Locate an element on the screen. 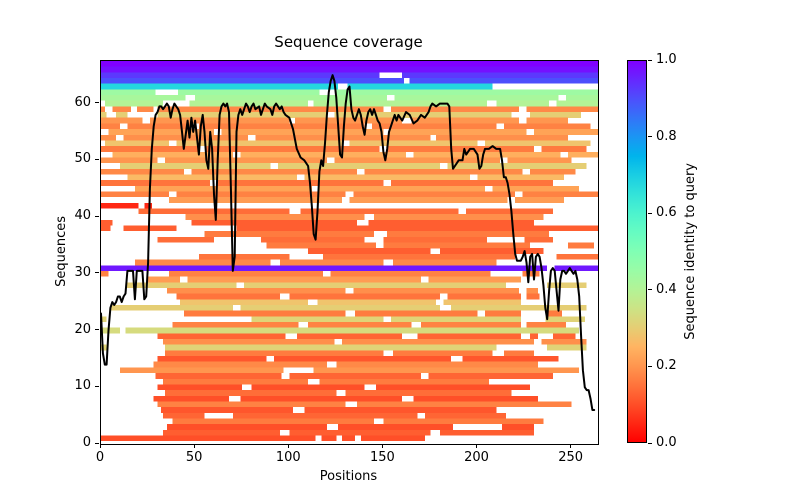 This screenshot has width=800, height=500. colorbar-tick-label: 0.8 is located at coordinates (666, 136).